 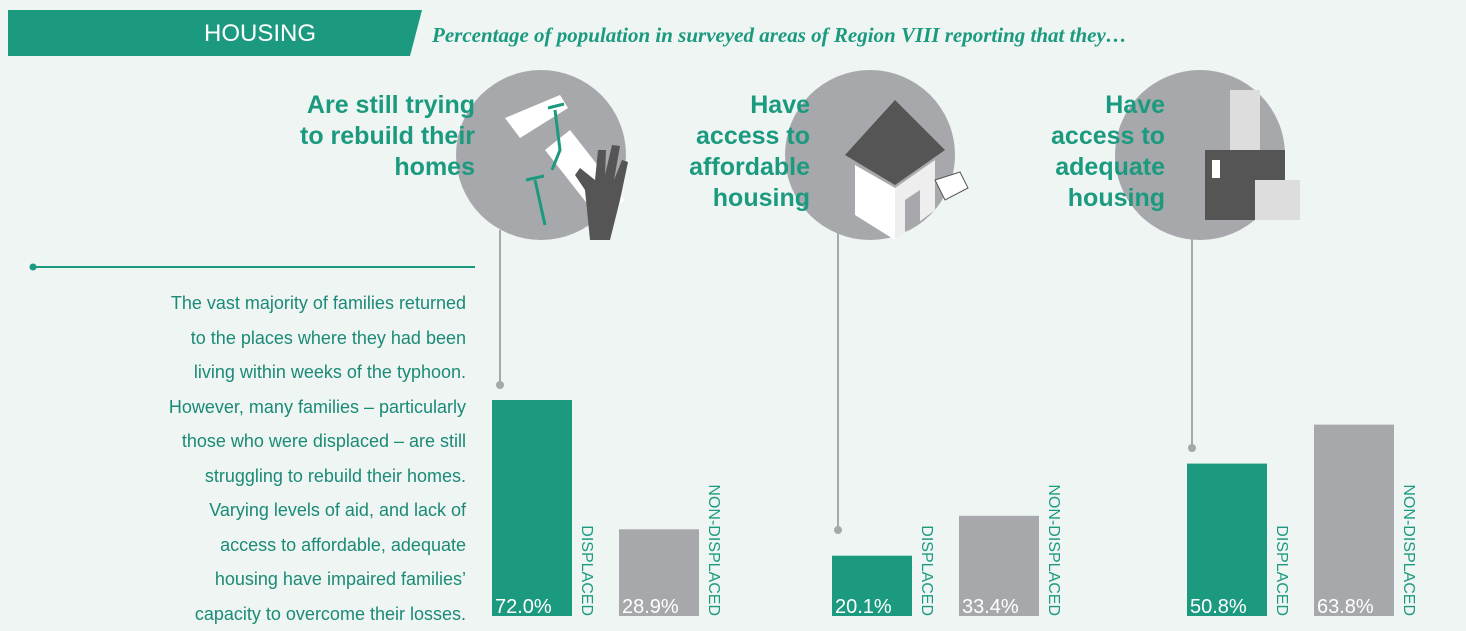 I want to click on value-label: 20.1%, so click(x=863, y=607).